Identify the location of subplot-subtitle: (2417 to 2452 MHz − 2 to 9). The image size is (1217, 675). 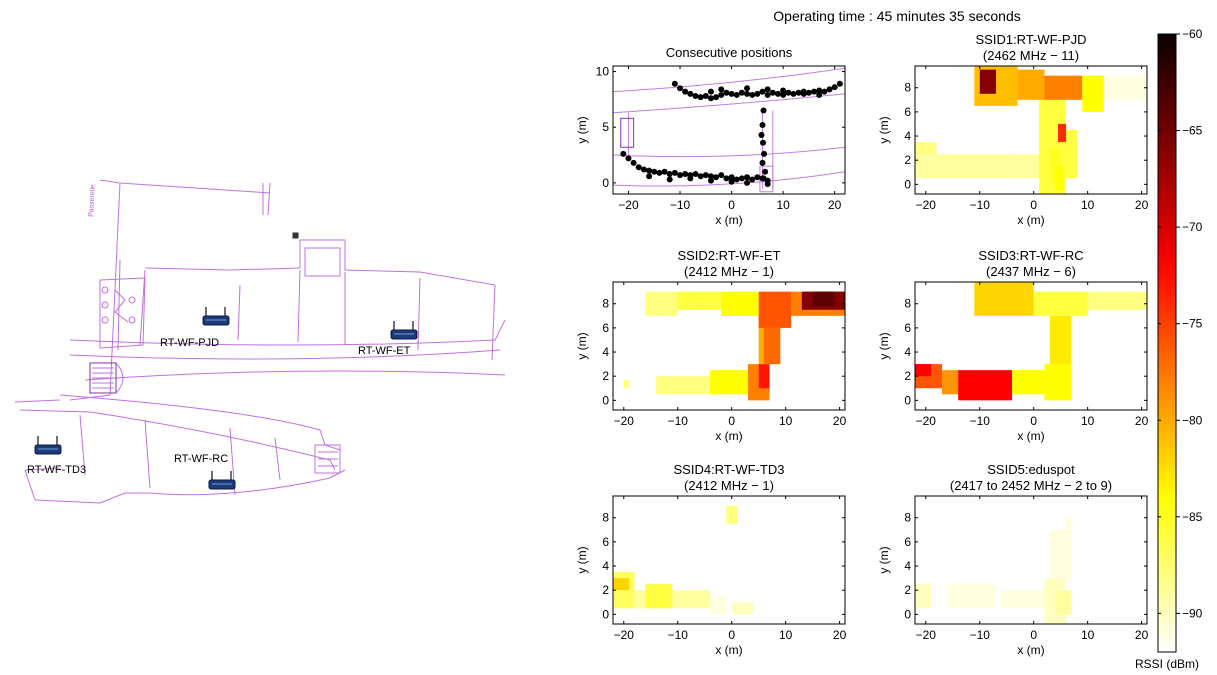
(1031, 485).